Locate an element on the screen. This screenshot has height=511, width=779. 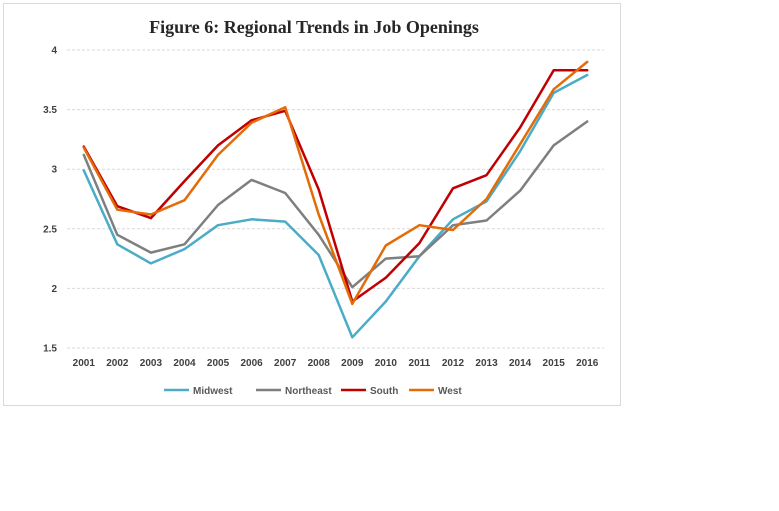
x-tick-label: 2015 is located at coordinates (554, 363).